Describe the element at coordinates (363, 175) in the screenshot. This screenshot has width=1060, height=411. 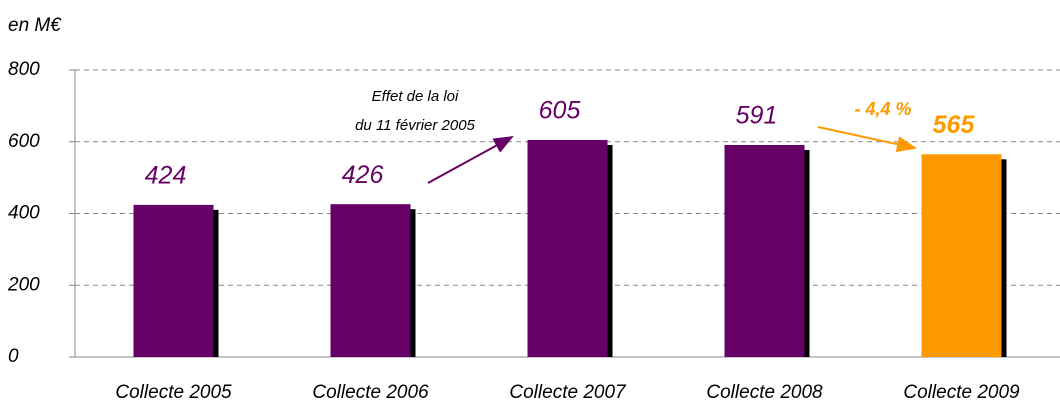
I see `value-label: 426` at that location.